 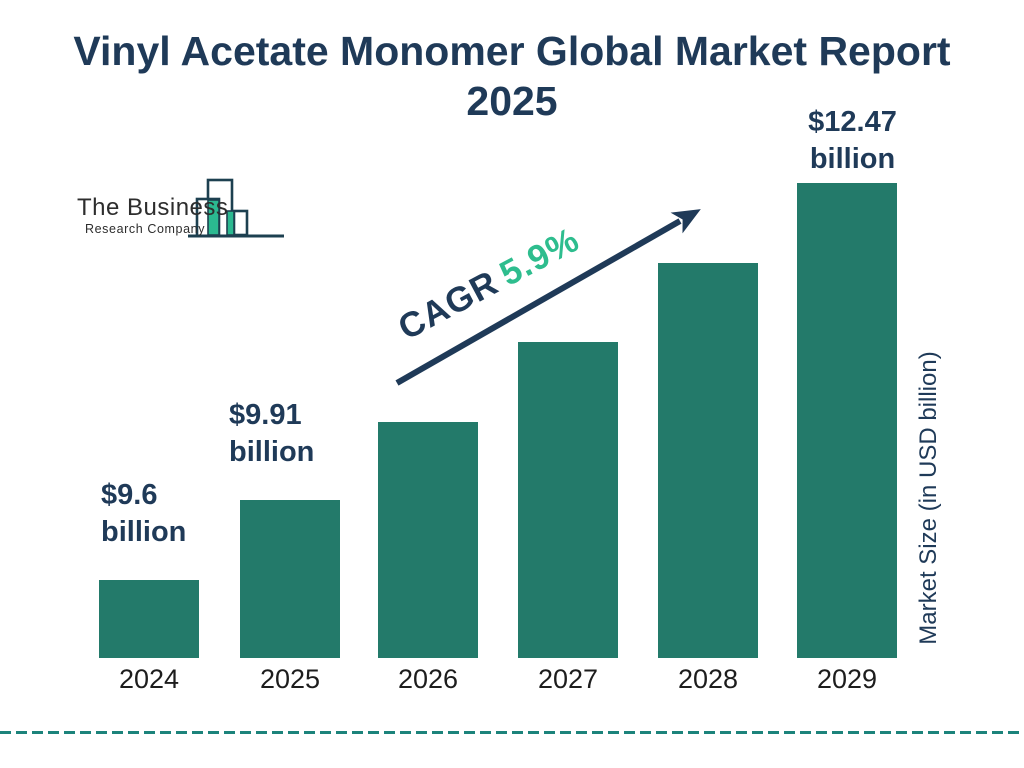 I want to click on page-title-line2: 2025, so click(x=512, y=101).